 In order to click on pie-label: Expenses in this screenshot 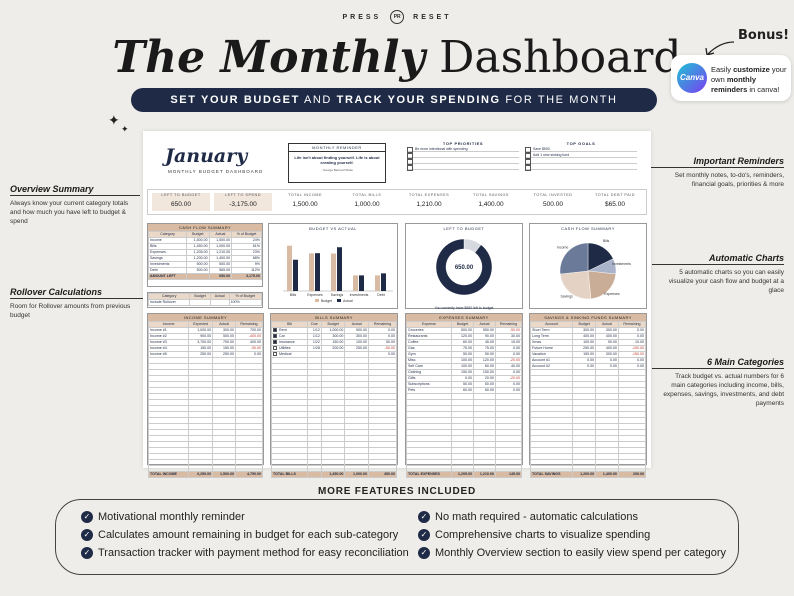, I will do `click(612, 294)`.